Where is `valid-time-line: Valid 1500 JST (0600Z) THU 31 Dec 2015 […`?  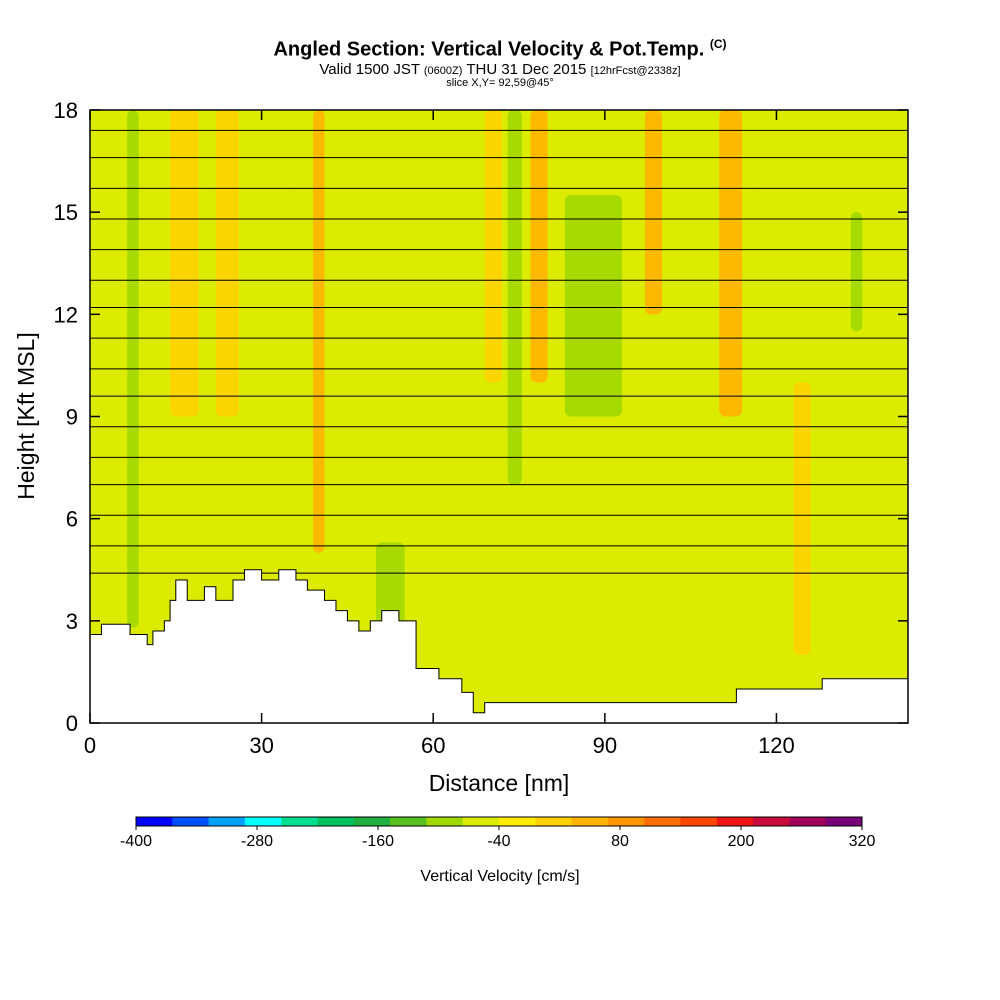
valid-time-line: Valid 1500 JST (0600Z) THU 31 Dec 2015 [… is located at coordinates (500, 69).